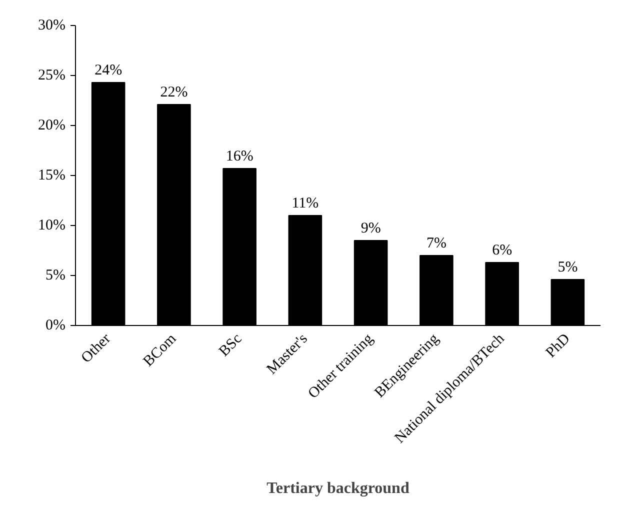  What do you see at coordinates (108, 70) in the screenshot?
I see `data-label: 24%` at bounding box center [108, 70].